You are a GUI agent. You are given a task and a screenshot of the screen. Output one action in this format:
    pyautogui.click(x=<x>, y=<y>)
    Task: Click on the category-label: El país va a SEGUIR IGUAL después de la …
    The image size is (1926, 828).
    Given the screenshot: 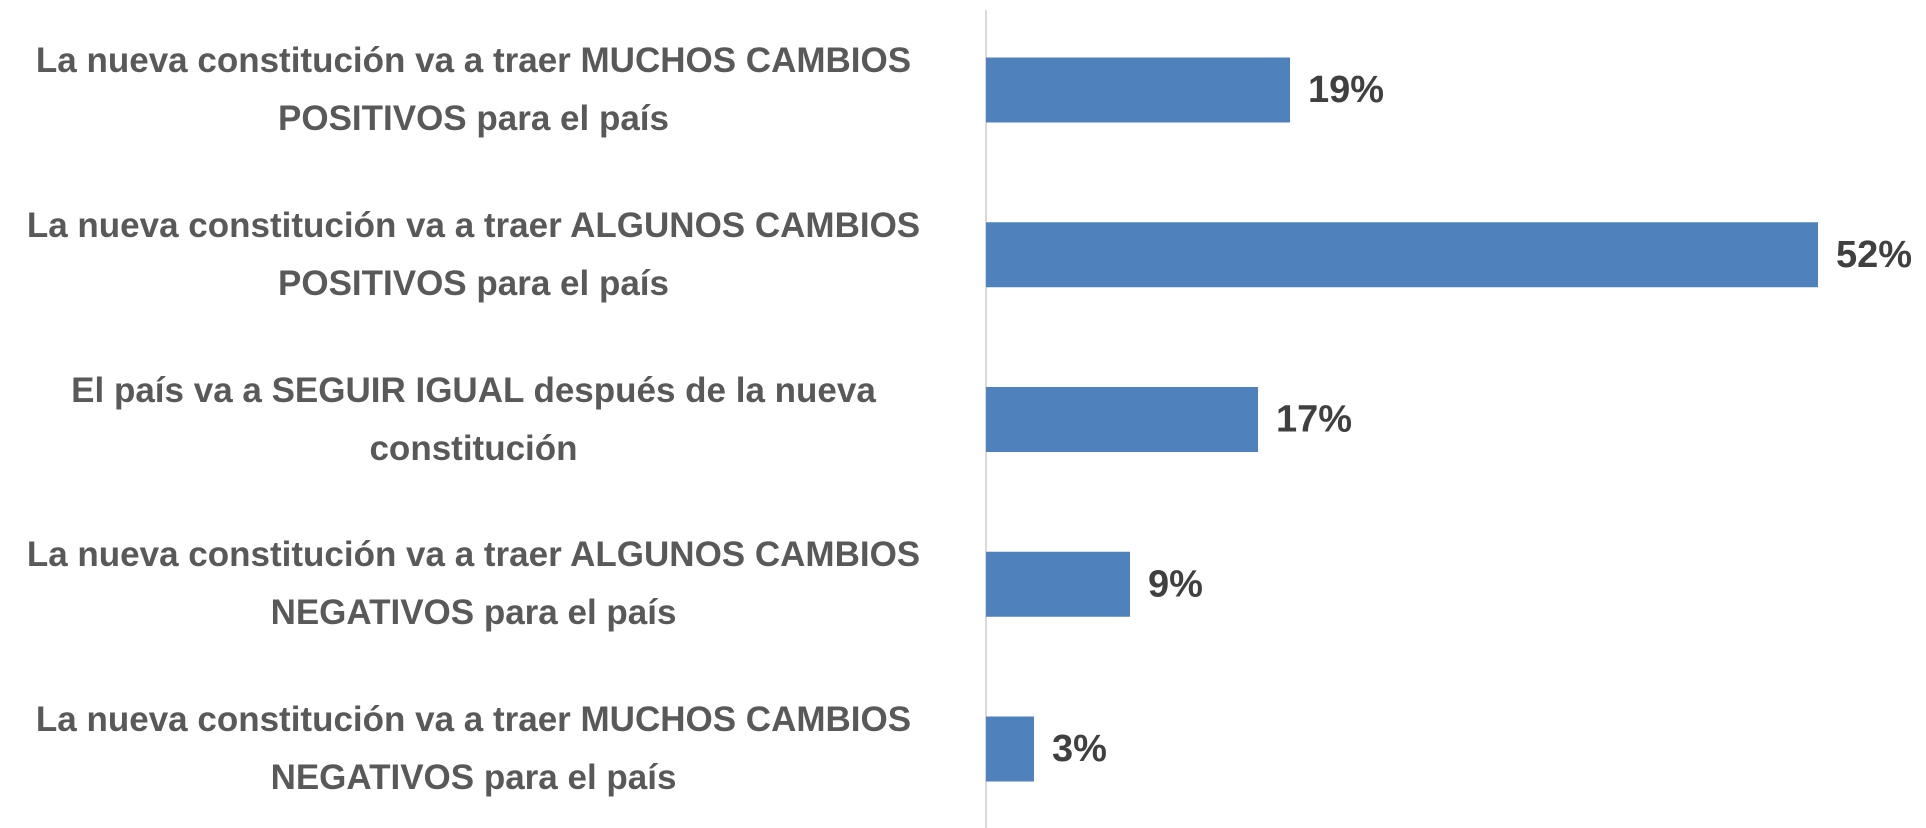 What is the action you would take?
    pyautogui.click(x=473, y=419)
    